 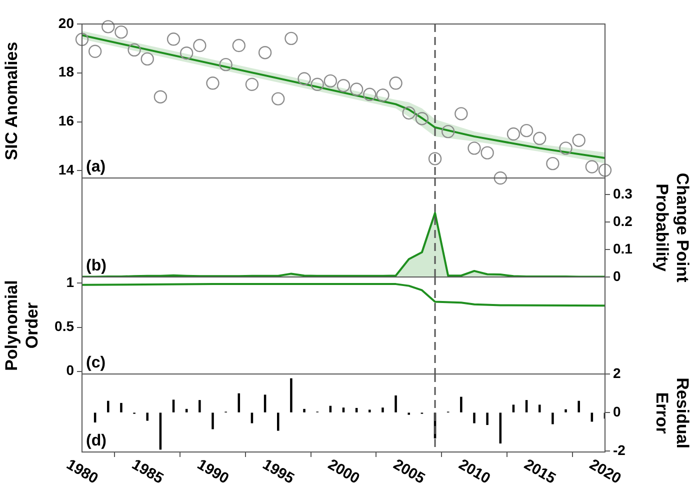 I want to click on annotation: (d), so click(x=96, y=441).